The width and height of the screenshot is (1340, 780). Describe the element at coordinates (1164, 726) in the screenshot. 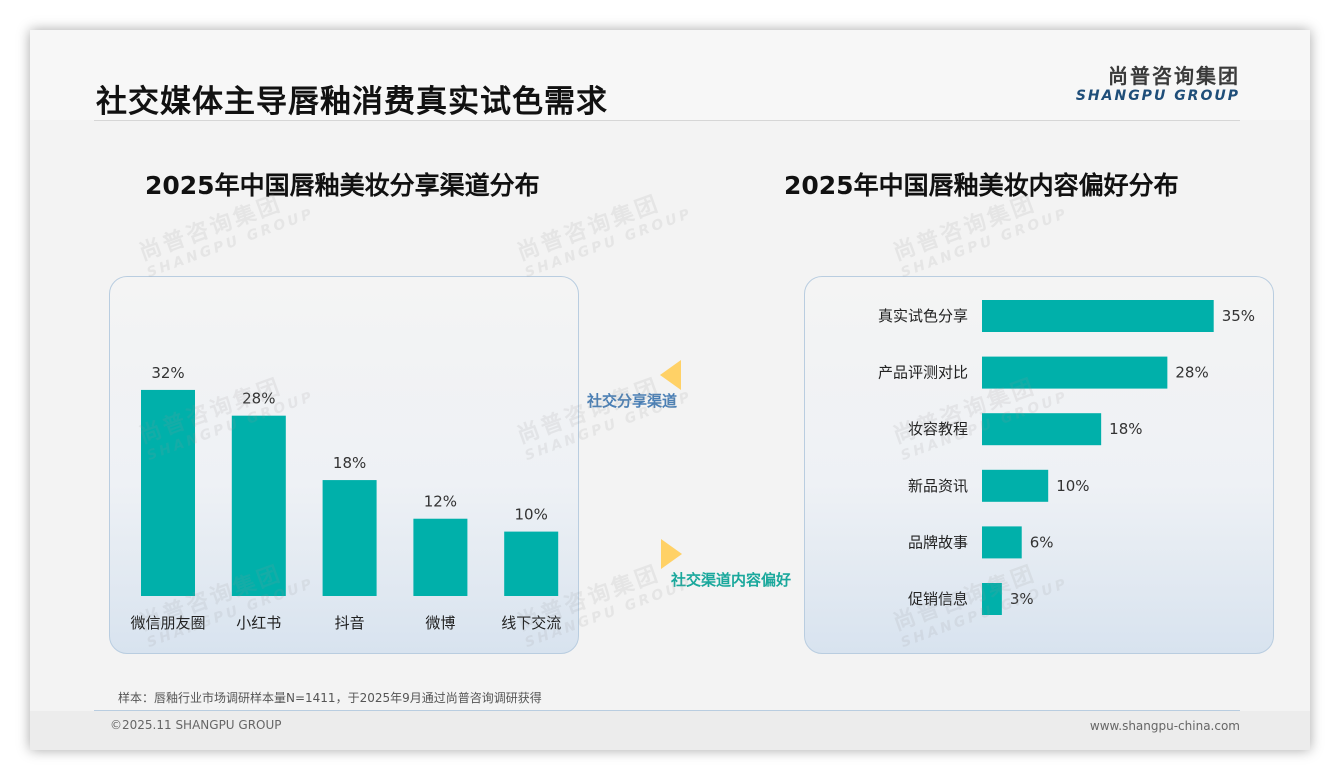

I see `footer-website: www.shangpu-china.com` at that location.